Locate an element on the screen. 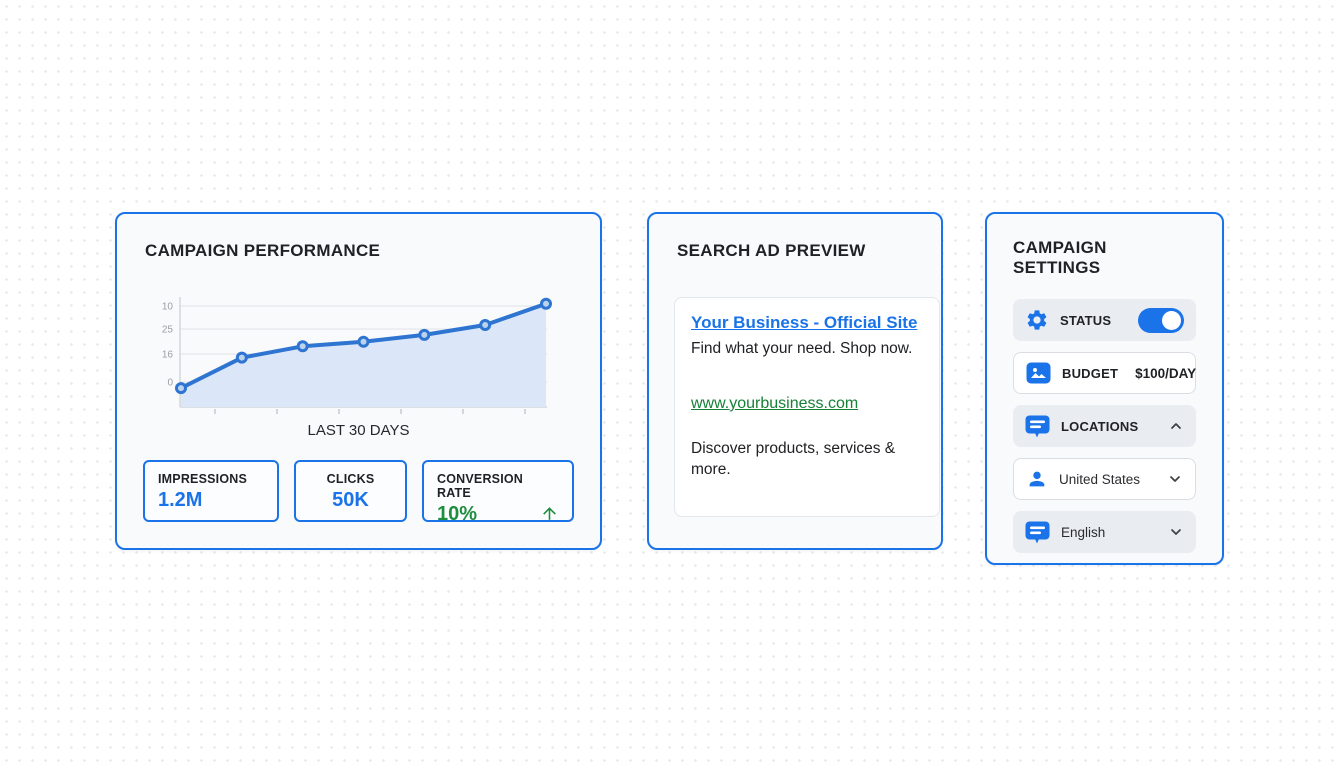  campaign-settings-card: CAMPAIGN SETTINGS STATUS BUDGET $100/DAY is located at coordinates (1104, 388).